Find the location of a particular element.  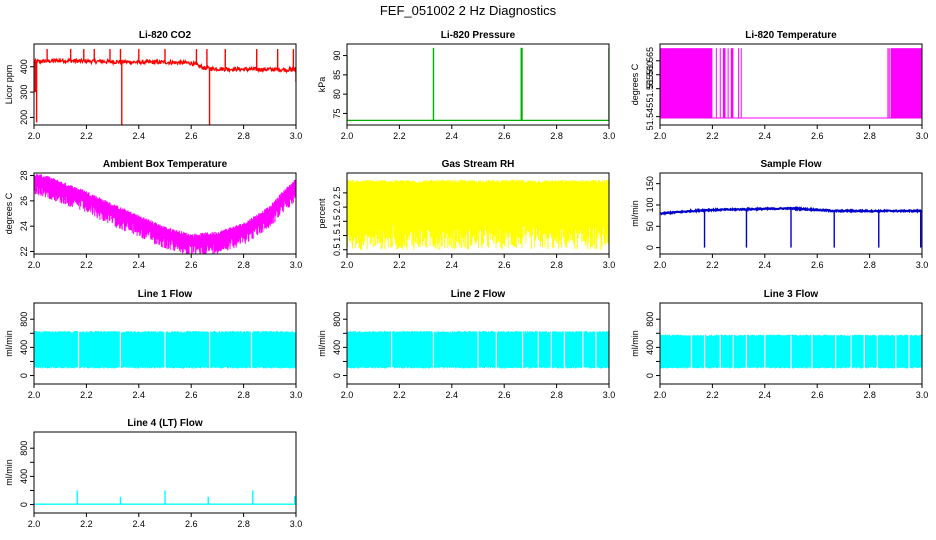

y-tick-label: 51.545 is located at coordinates (650, 117).